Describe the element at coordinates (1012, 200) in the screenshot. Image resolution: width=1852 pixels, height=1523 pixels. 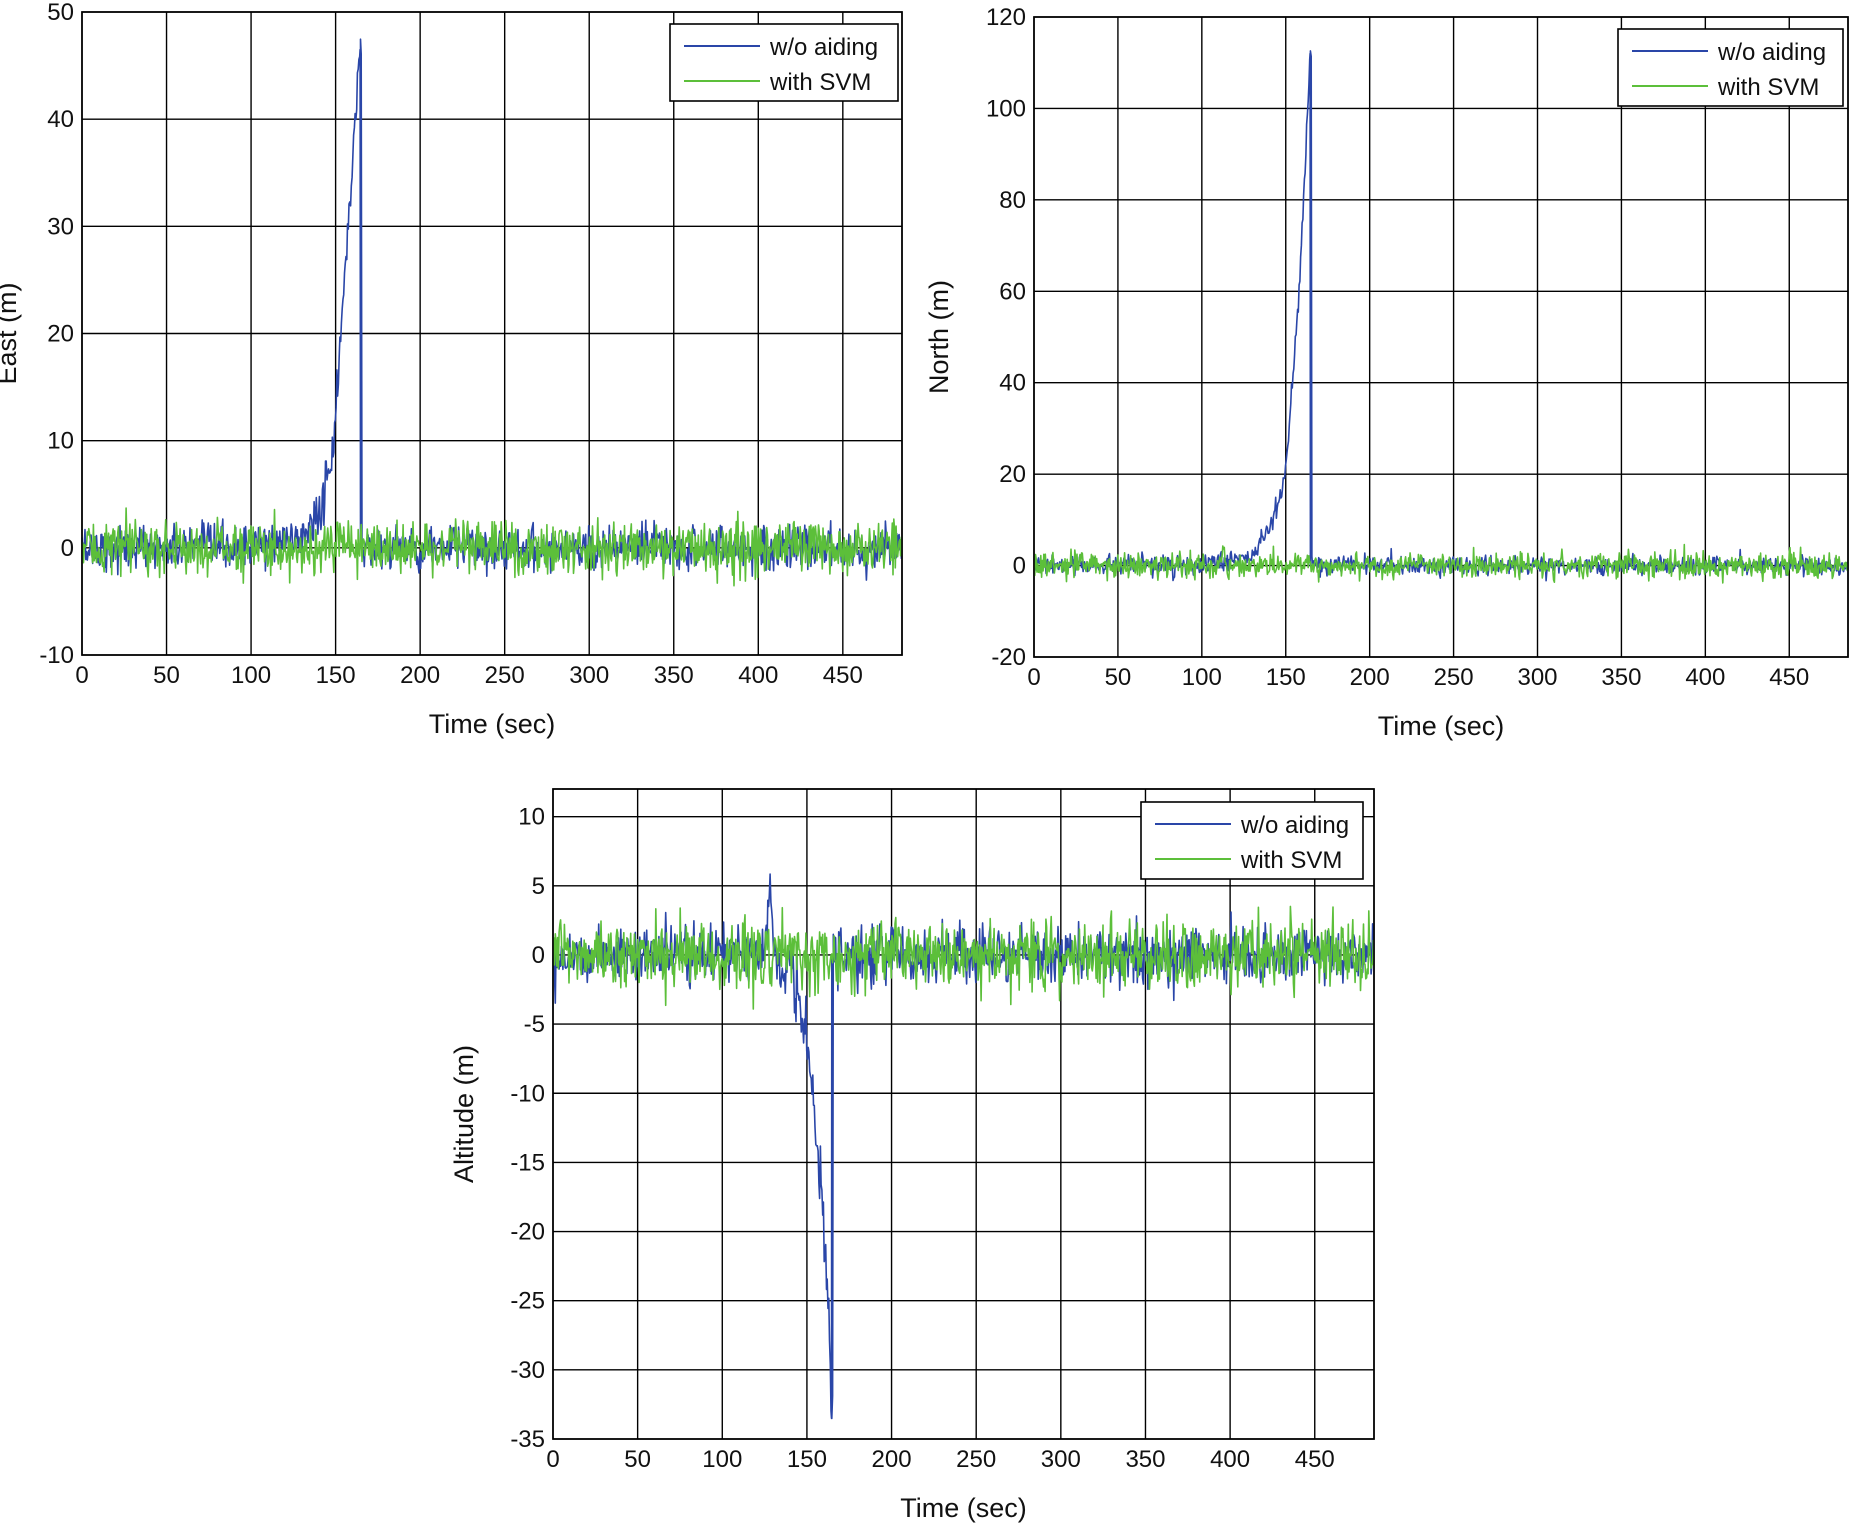
I see `y-tick-label: 80` at that location.